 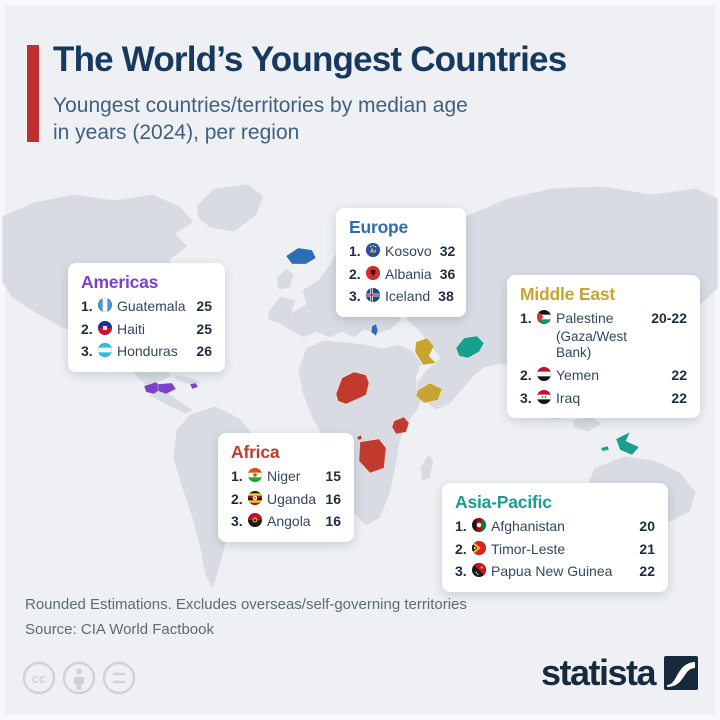 What do you see at coordinates (255, 475) in the screenshot?
I see `niger-flag-icon` at bounding box center [255, 475].